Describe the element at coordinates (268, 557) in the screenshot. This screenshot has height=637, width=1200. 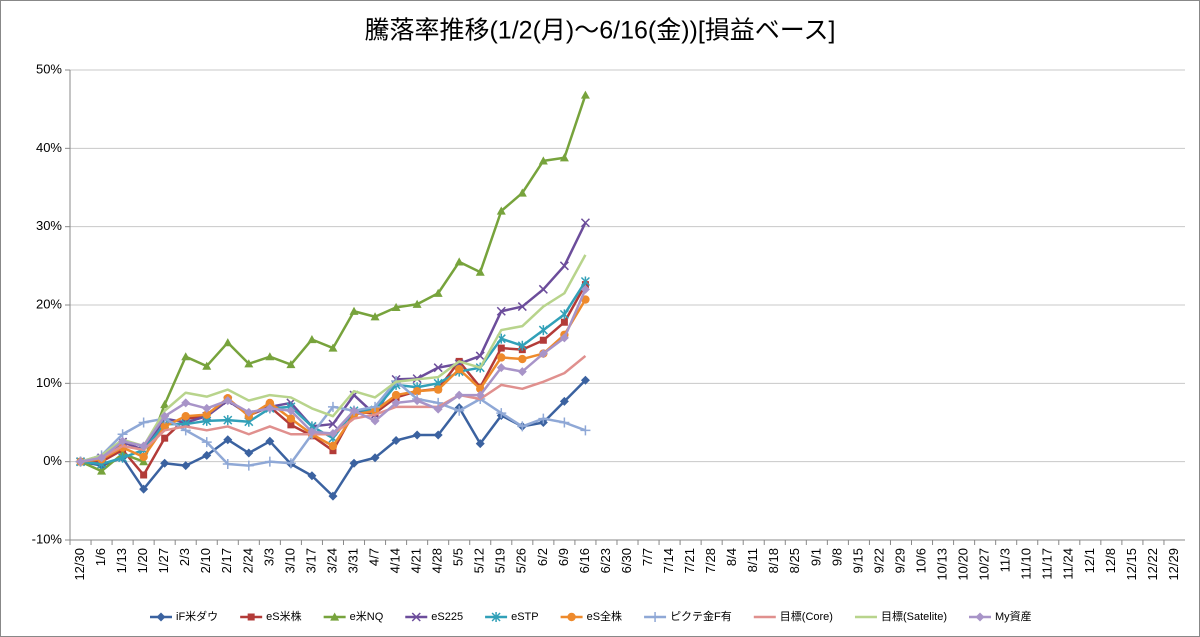
I see `x-tick-label: 3/3` at that location.